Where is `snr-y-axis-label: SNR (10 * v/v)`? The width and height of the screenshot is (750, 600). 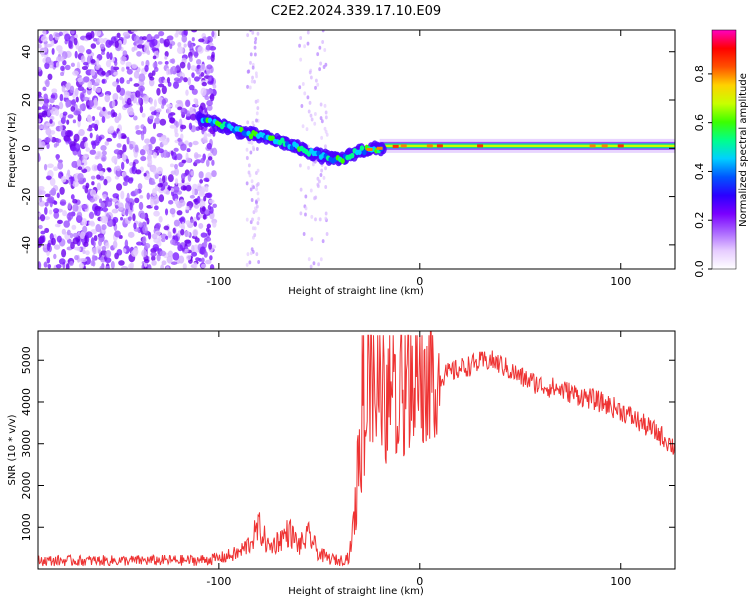
snr-y-axis-label: SNR (10 * v/v) is located at coordinates (12, 449).